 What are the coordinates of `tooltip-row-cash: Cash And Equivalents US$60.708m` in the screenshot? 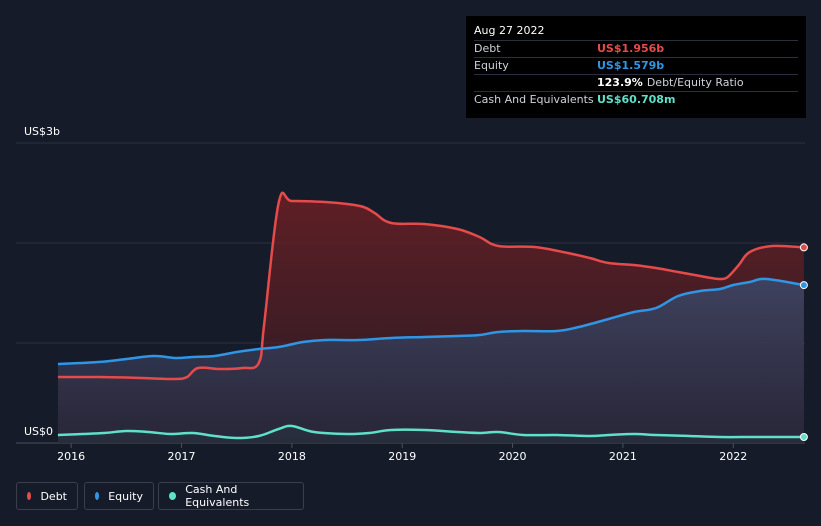 It's located at (636, 99).